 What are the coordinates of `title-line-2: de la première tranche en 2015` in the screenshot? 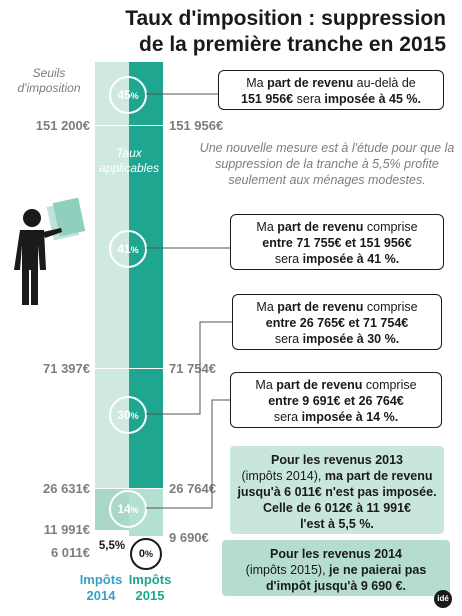 It's located at (292, 44).